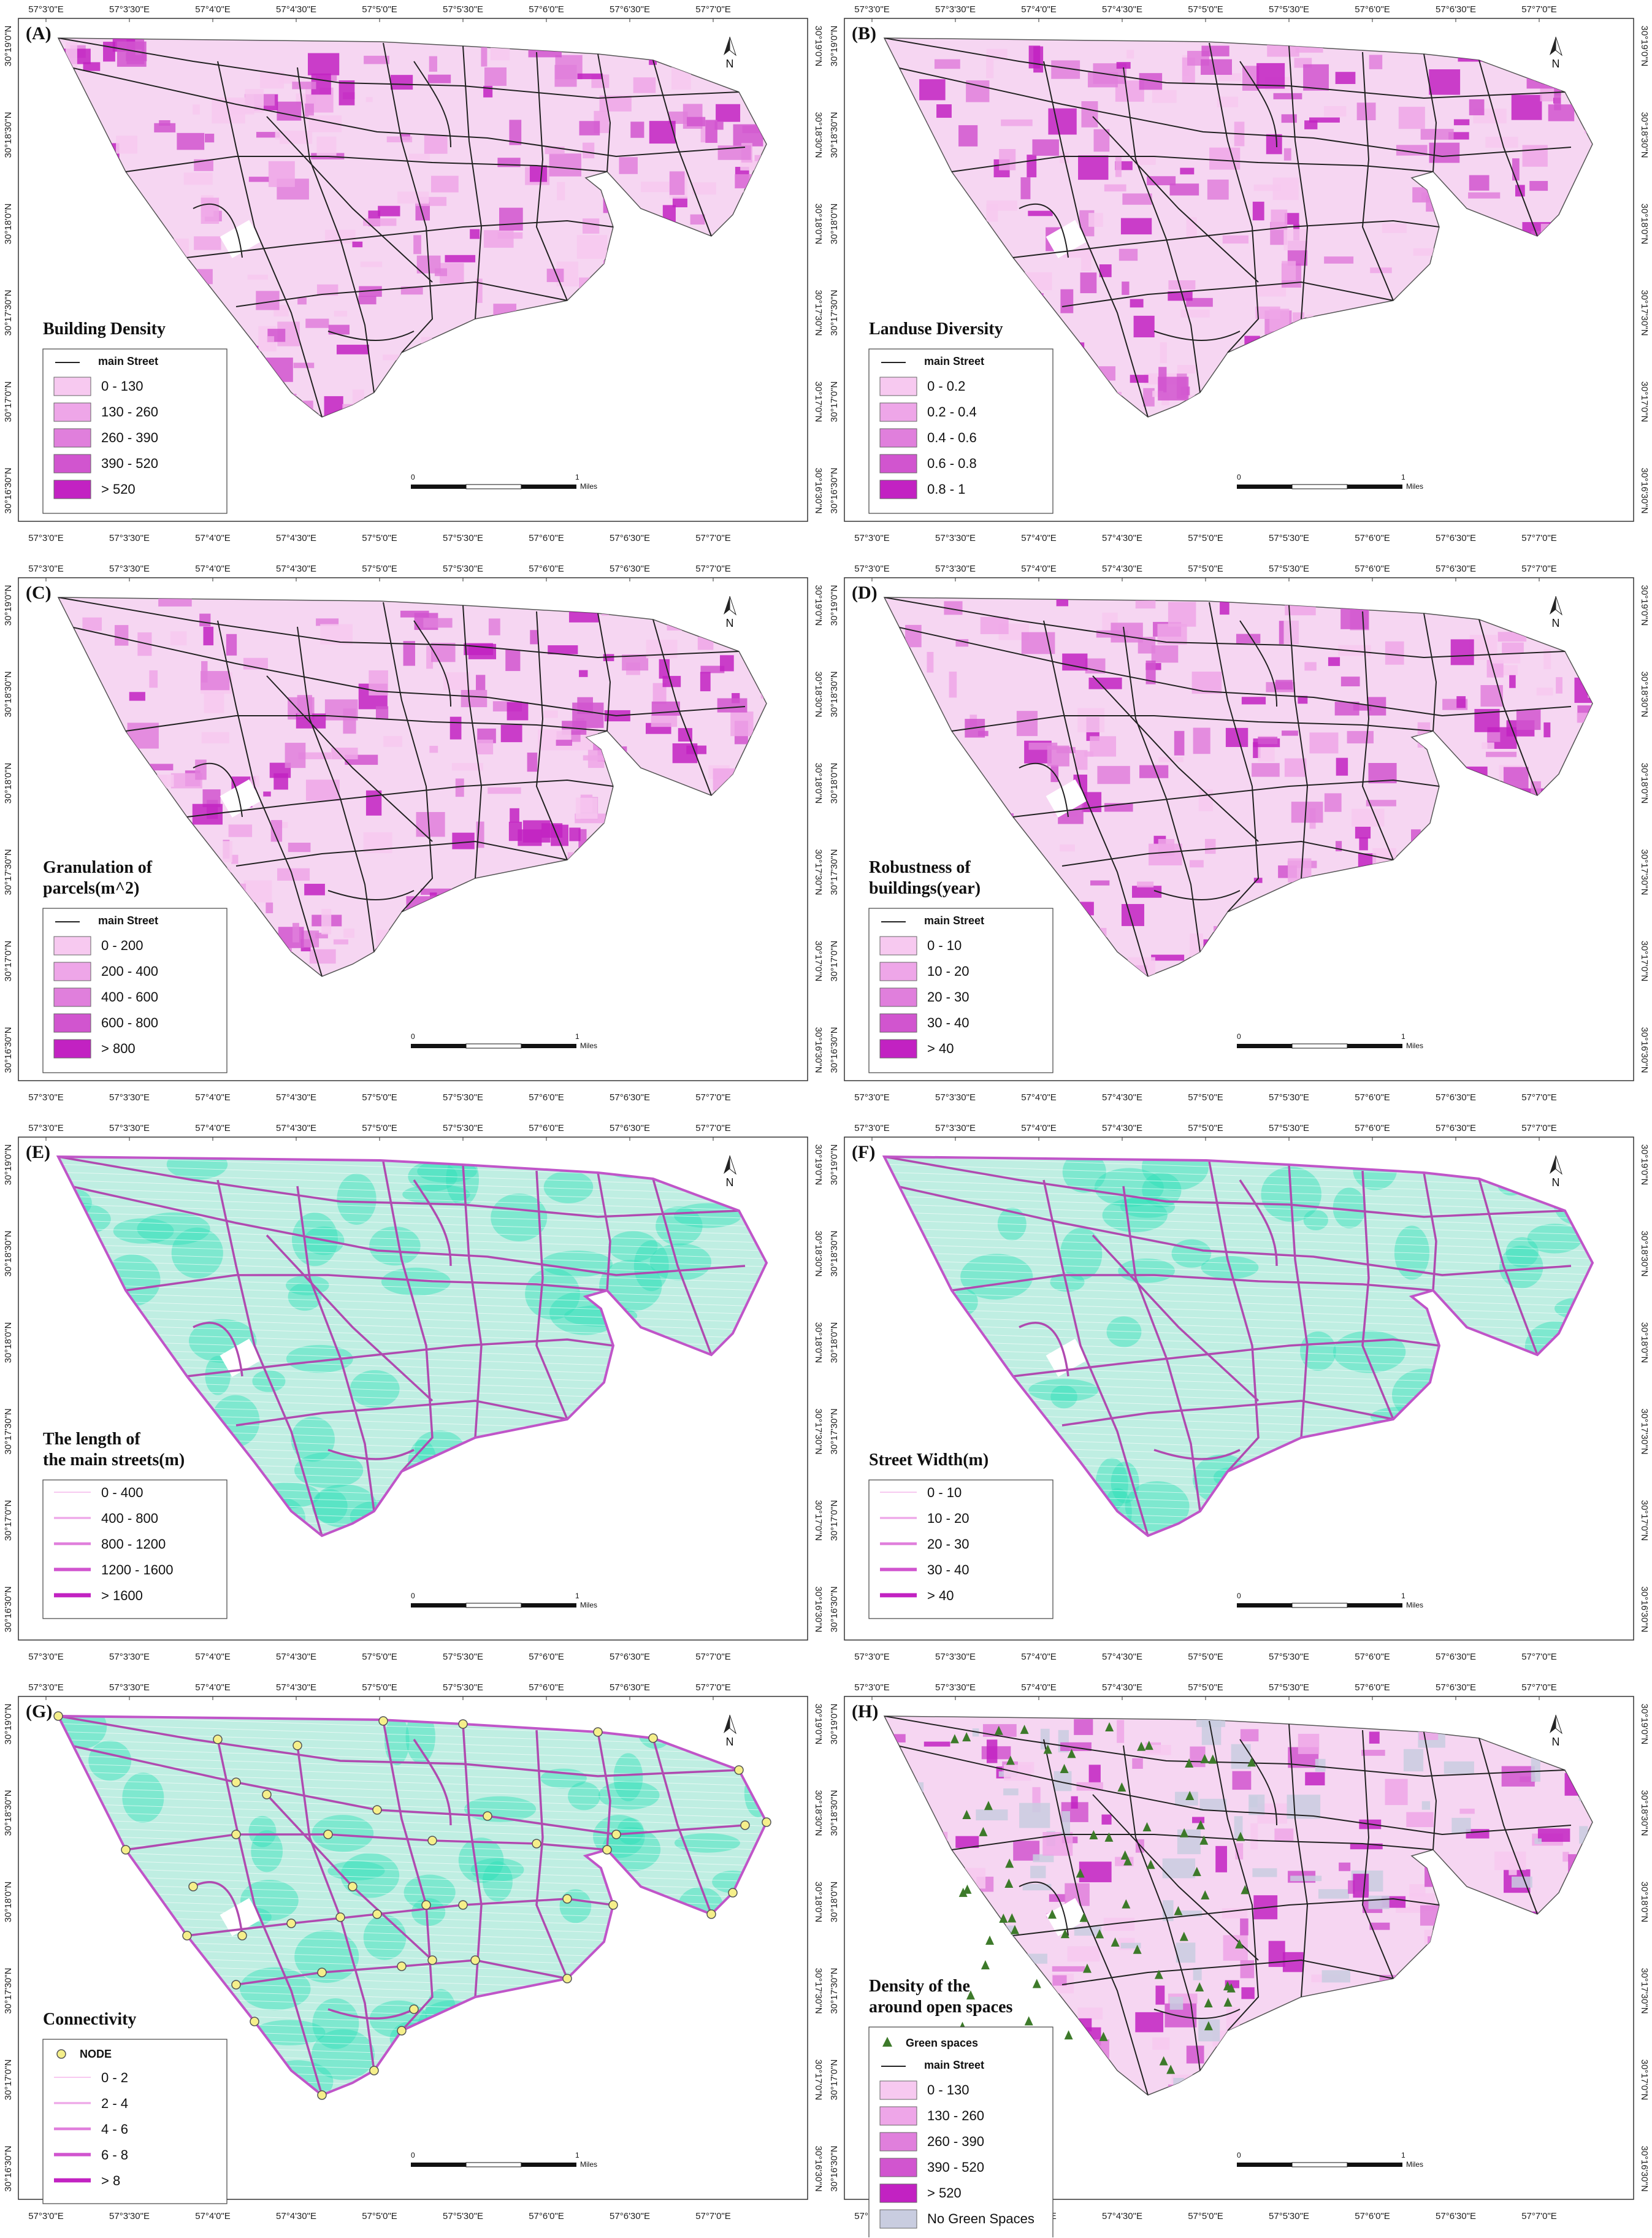 The width and height of the screenshot is (1652, 2238). Describe the element at coordinates (945, 2193) in the screenshot. I see `legend-item-label: > 520` at that location.